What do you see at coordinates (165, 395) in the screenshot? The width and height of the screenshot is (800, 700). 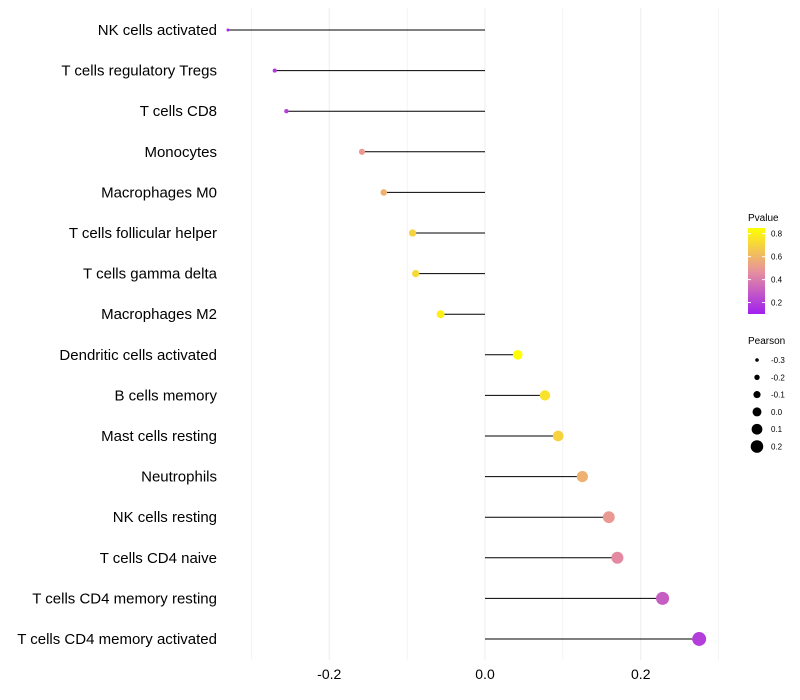 I see `category-label: B cells memory` at bounding box center [165, 395].